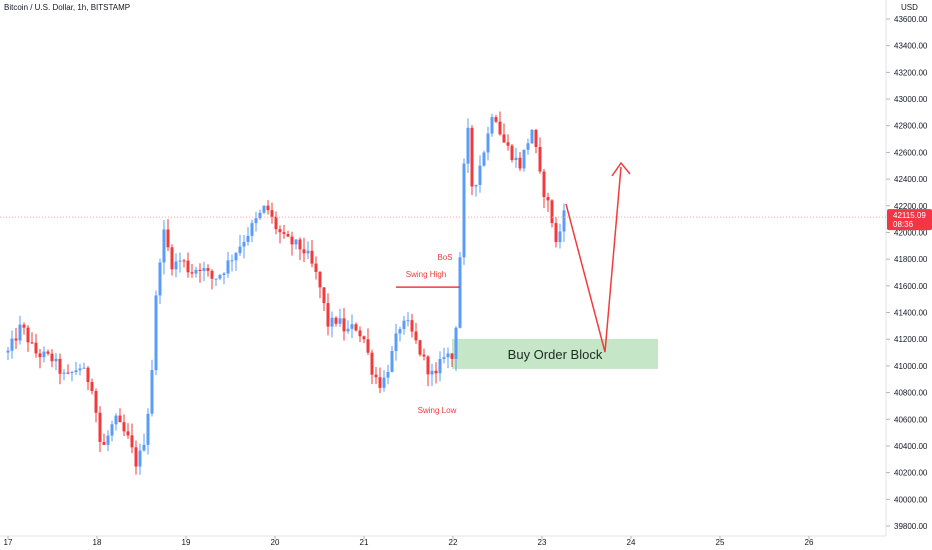  What do you see at coordinates (453, 542) in the screenshot?
I see `x-tick-label: 22` at bounding box center [453, 542].